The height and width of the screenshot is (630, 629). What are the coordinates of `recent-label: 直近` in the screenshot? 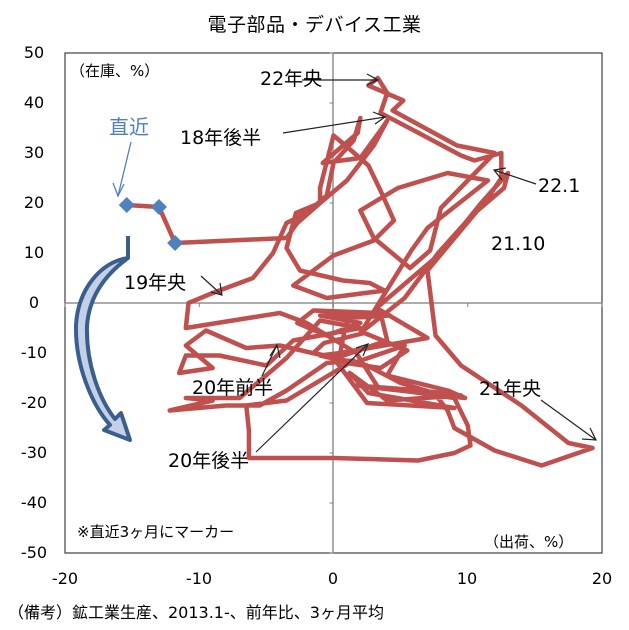 It's located at (129, 127).